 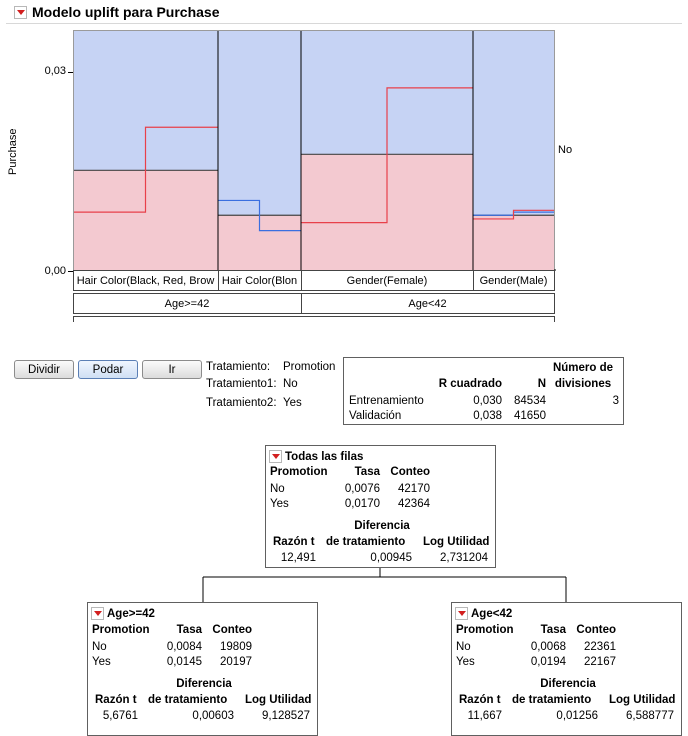 I want to click on rsq-header: R cuadrado, so click(x=470, y=384).